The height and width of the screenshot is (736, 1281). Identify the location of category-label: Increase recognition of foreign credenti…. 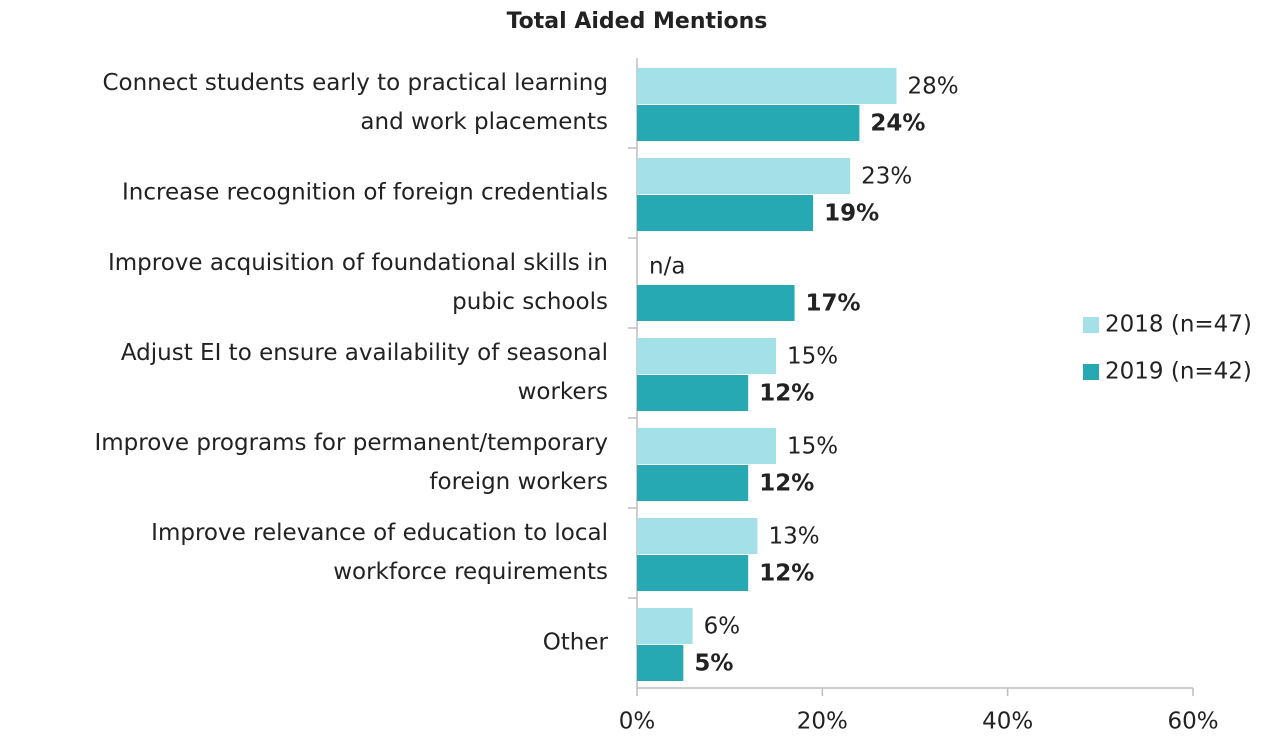
(365, 193).